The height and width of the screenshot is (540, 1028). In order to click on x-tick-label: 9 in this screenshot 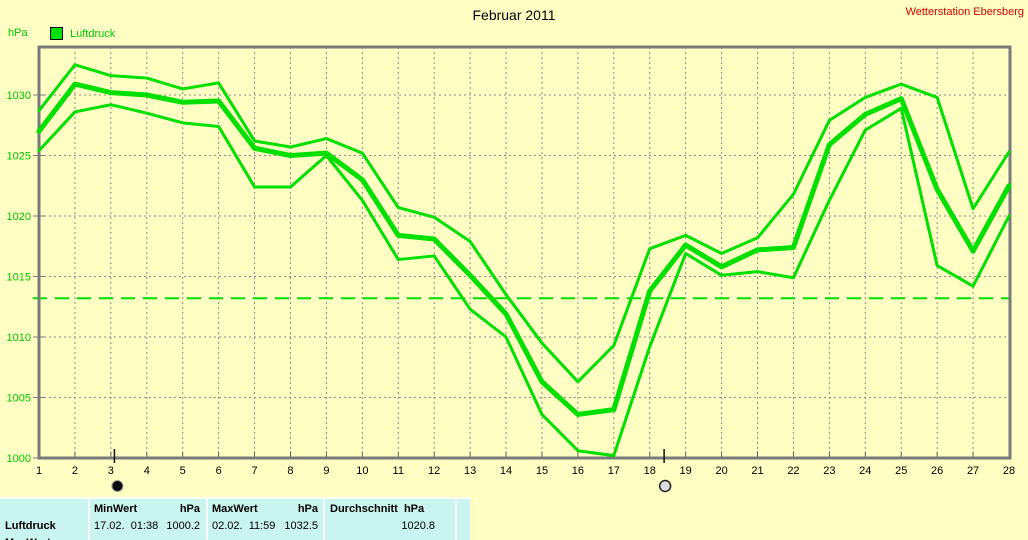, I will do `click(326, 471)`.